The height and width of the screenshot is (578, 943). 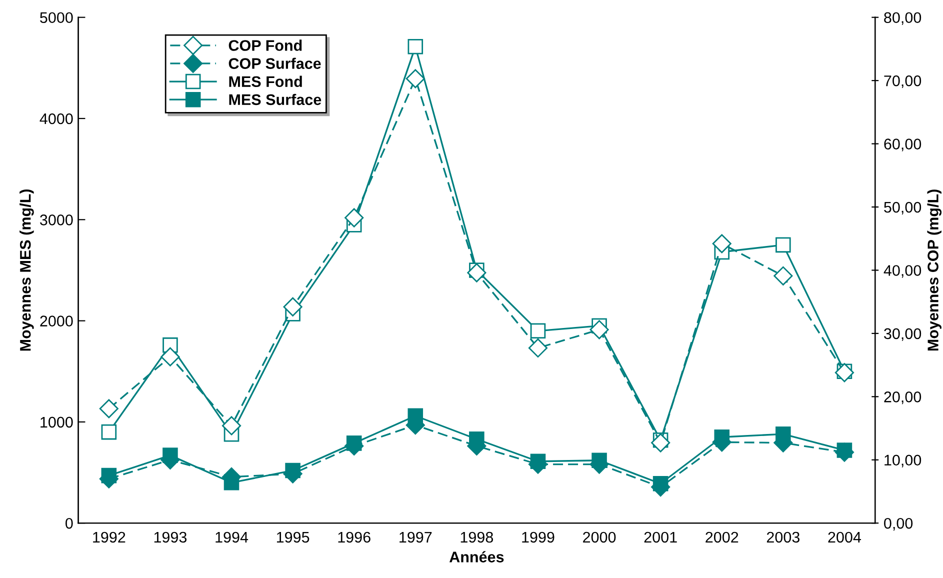 What do you see at coordinates (477, 537) in the screenshot?
I see `x-tick-label: 1998` at bounding box center [477, 537].